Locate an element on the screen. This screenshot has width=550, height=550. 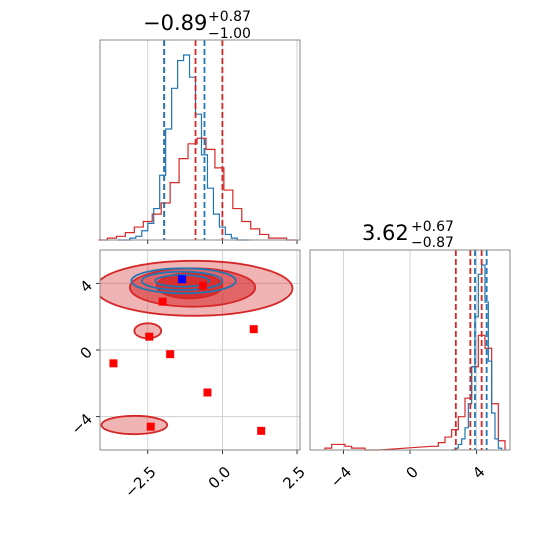
joint-frame is located at coordinates (200, 350).